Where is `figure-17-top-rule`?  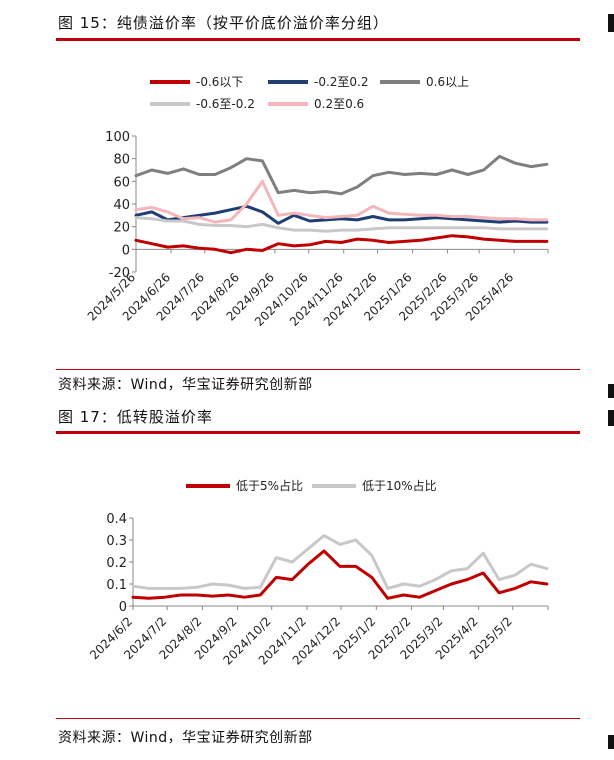
figure-17-top-rule is located at coordinates (318, 432).